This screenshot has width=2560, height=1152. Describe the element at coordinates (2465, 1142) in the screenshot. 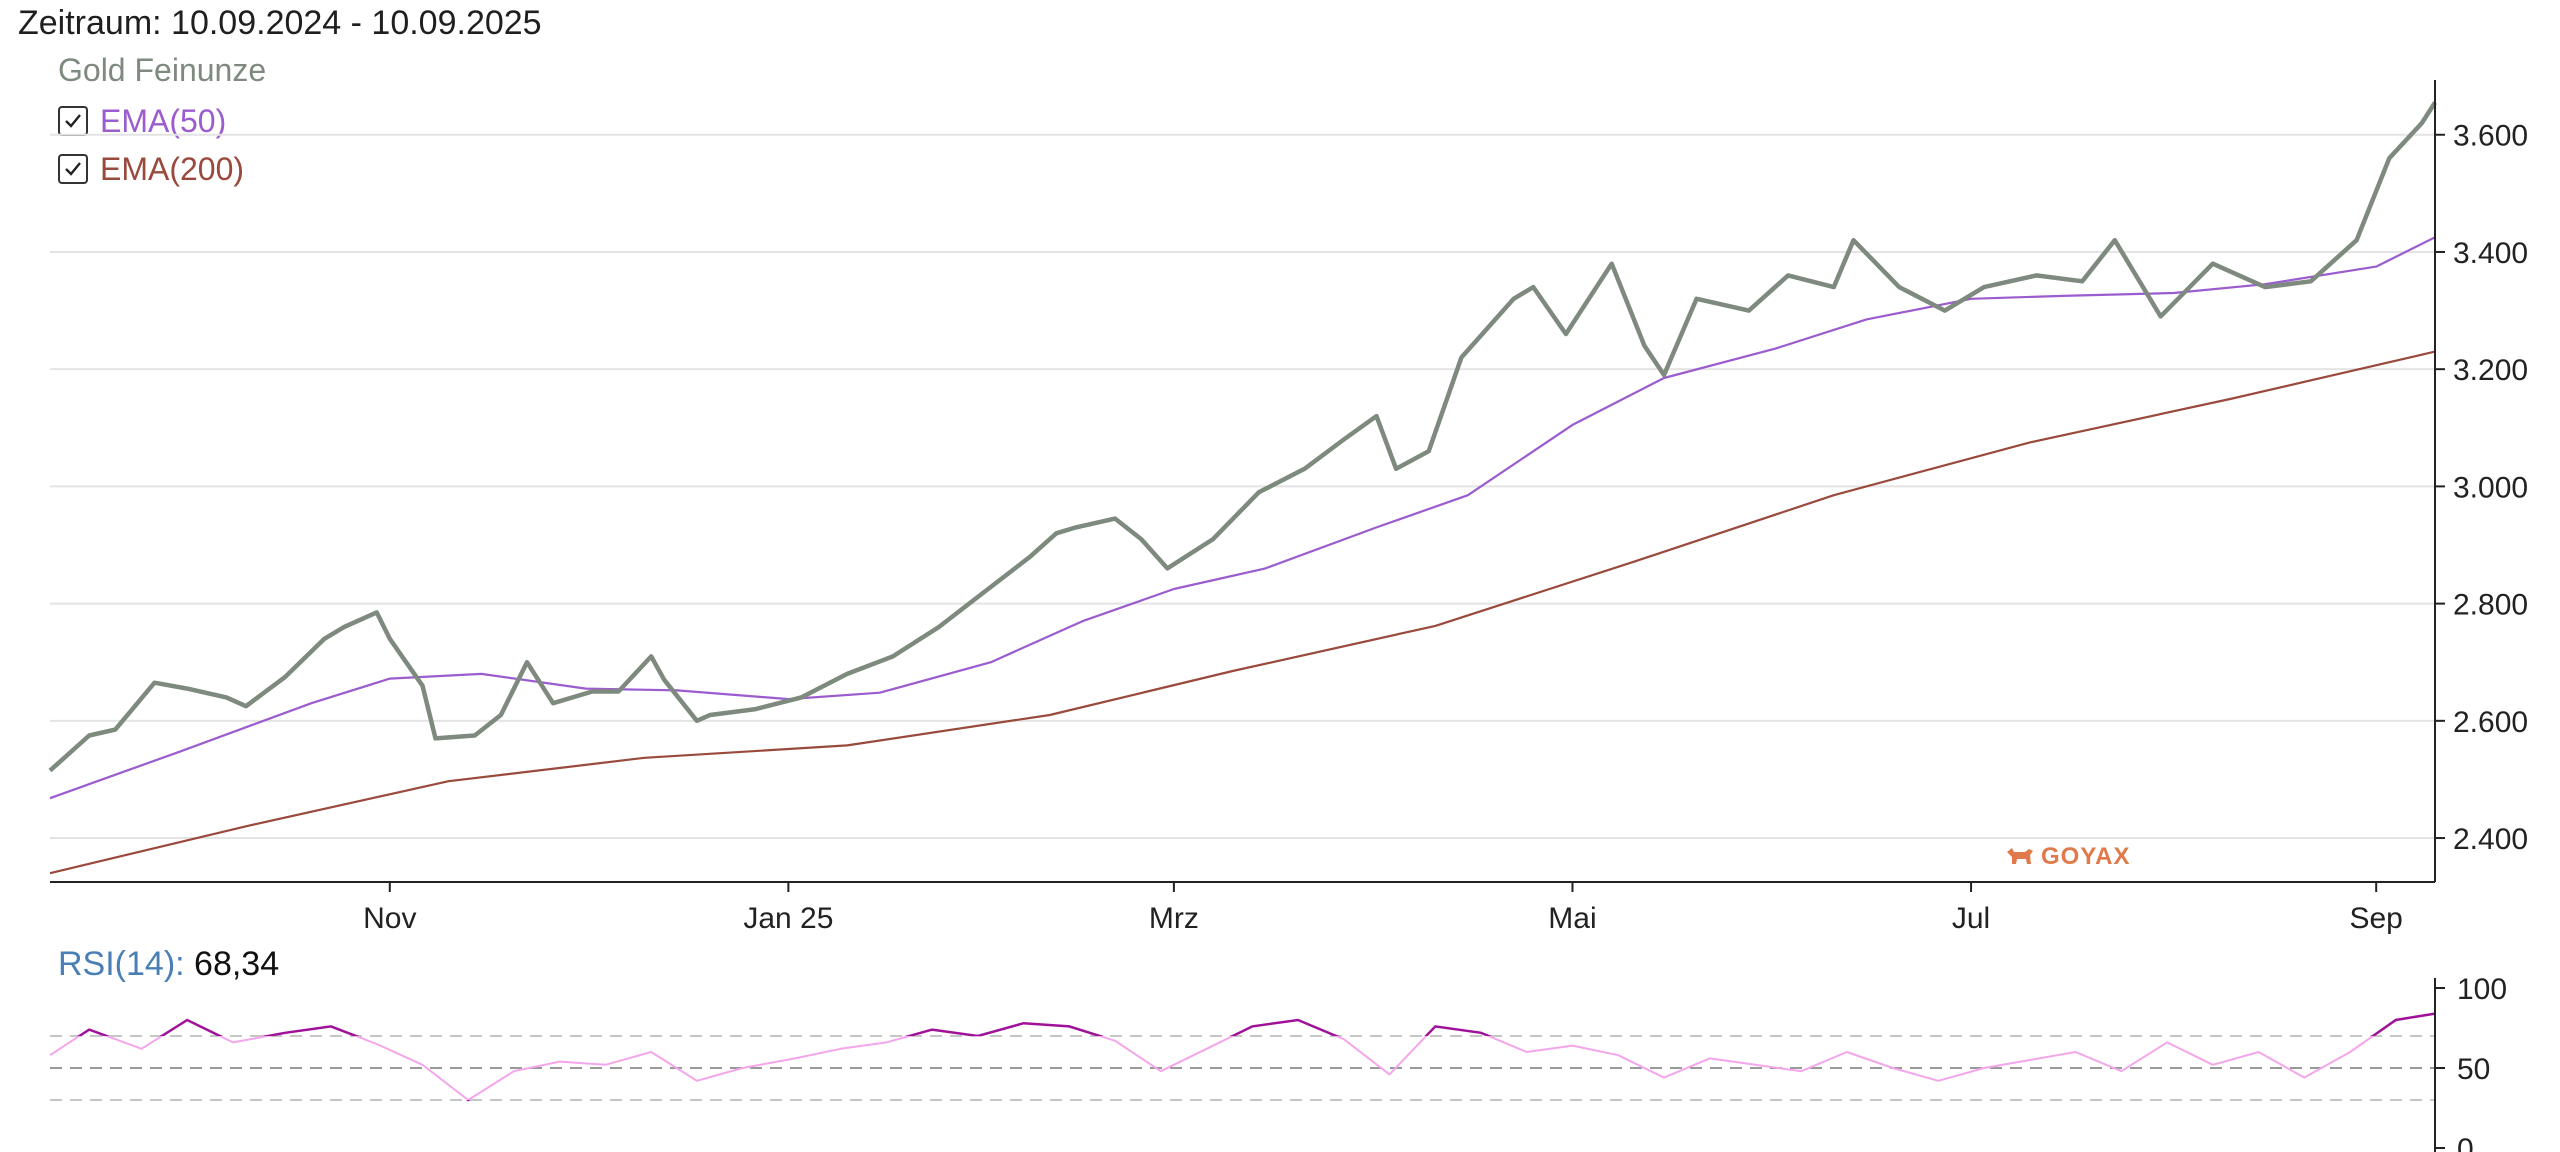

I see `rsi-y-tick-label: 0` at that location.